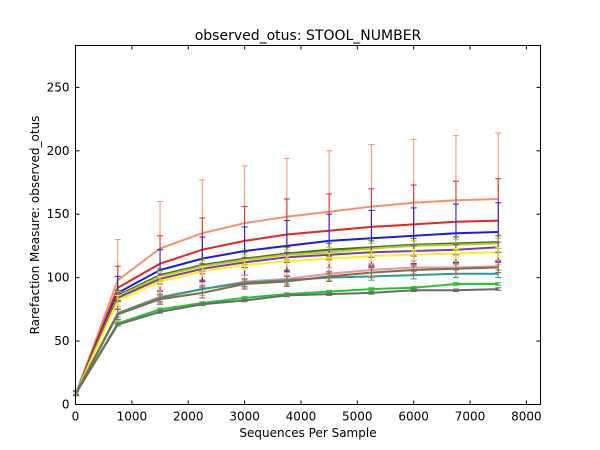 The image size is (600, 450). Describe the element at coordinates (526, 417) in the screenshot. I see `x-tick-label: 8000` at that location.